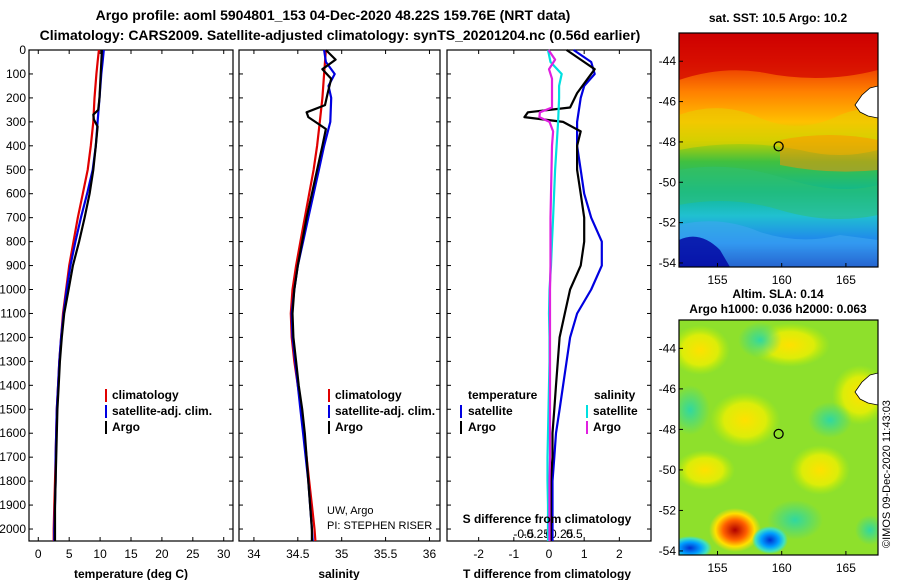  I want to click on series-line-satellite-adj-clim-, so click(313, 295).